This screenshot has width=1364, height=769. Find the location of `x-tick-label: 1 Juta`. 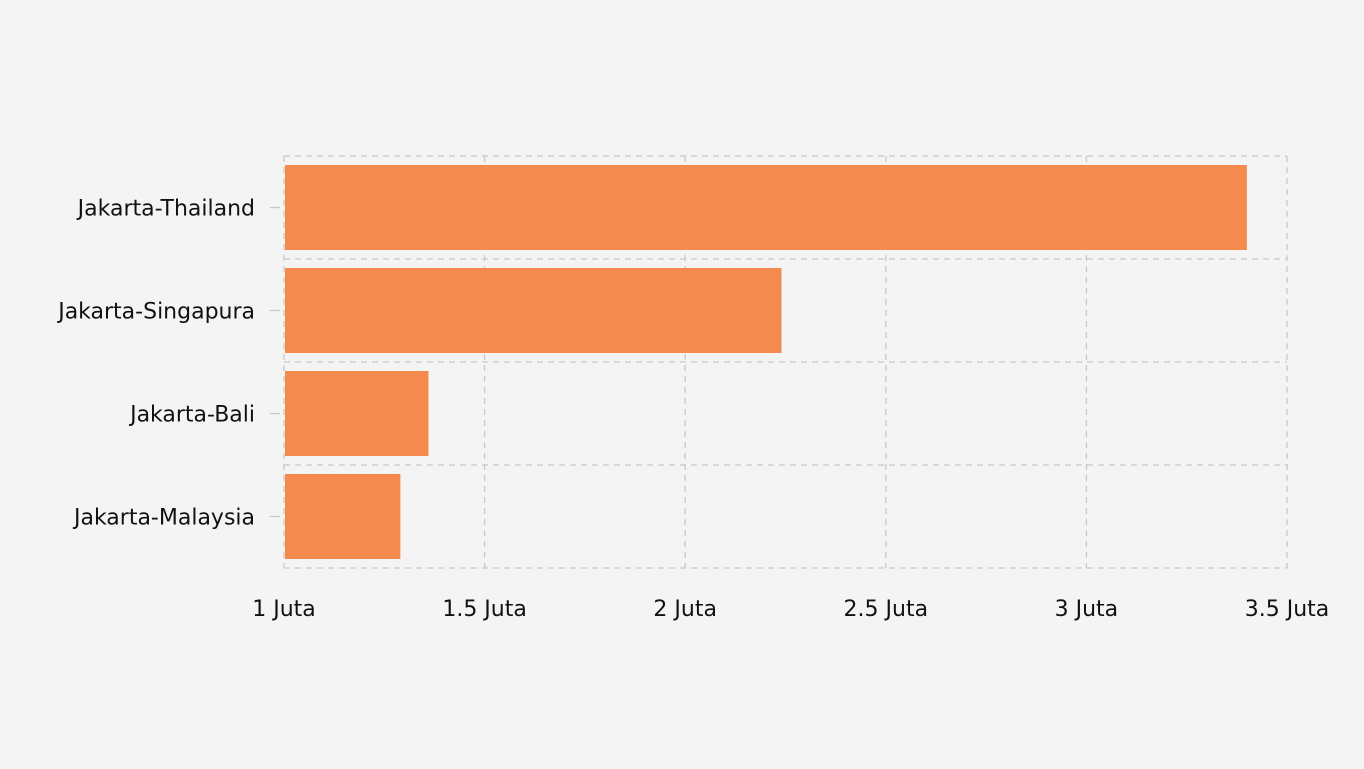

x-tick-label: 1 Juta is located at coordinates (284, 609).